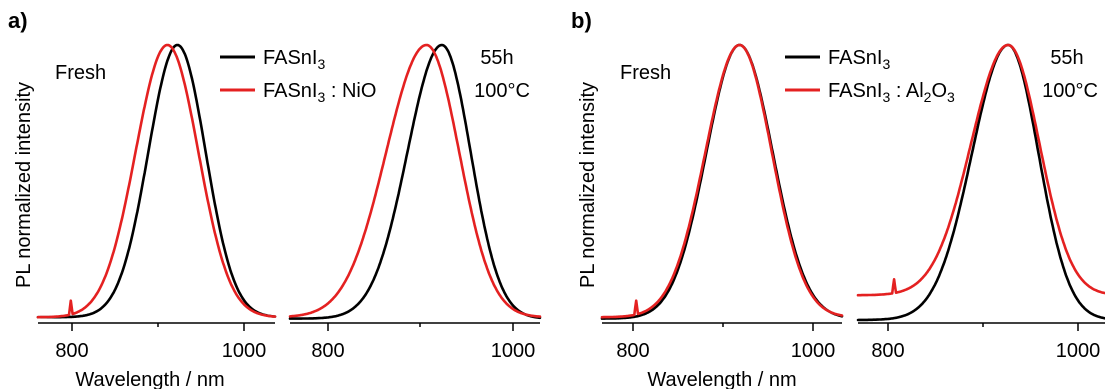 This screenshot has width=1105, height=389. I want to click on panel-a-sub2-tick-label-1000: 1000, so click(513, 351).